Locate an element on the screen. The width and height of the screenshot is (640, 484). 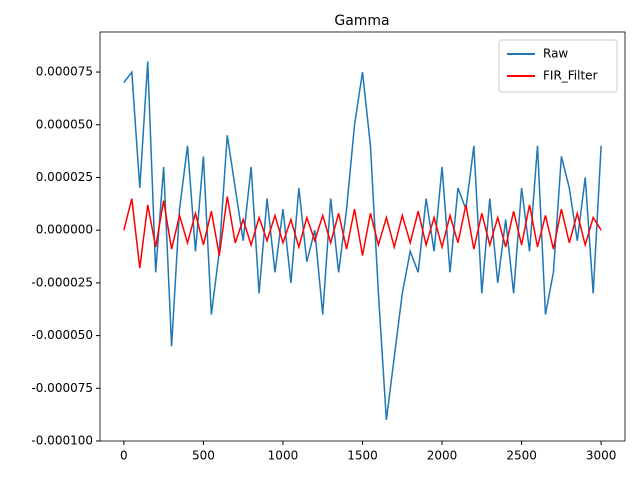
y-tick-label: 0.000075 is located at coordinates (64, 72).